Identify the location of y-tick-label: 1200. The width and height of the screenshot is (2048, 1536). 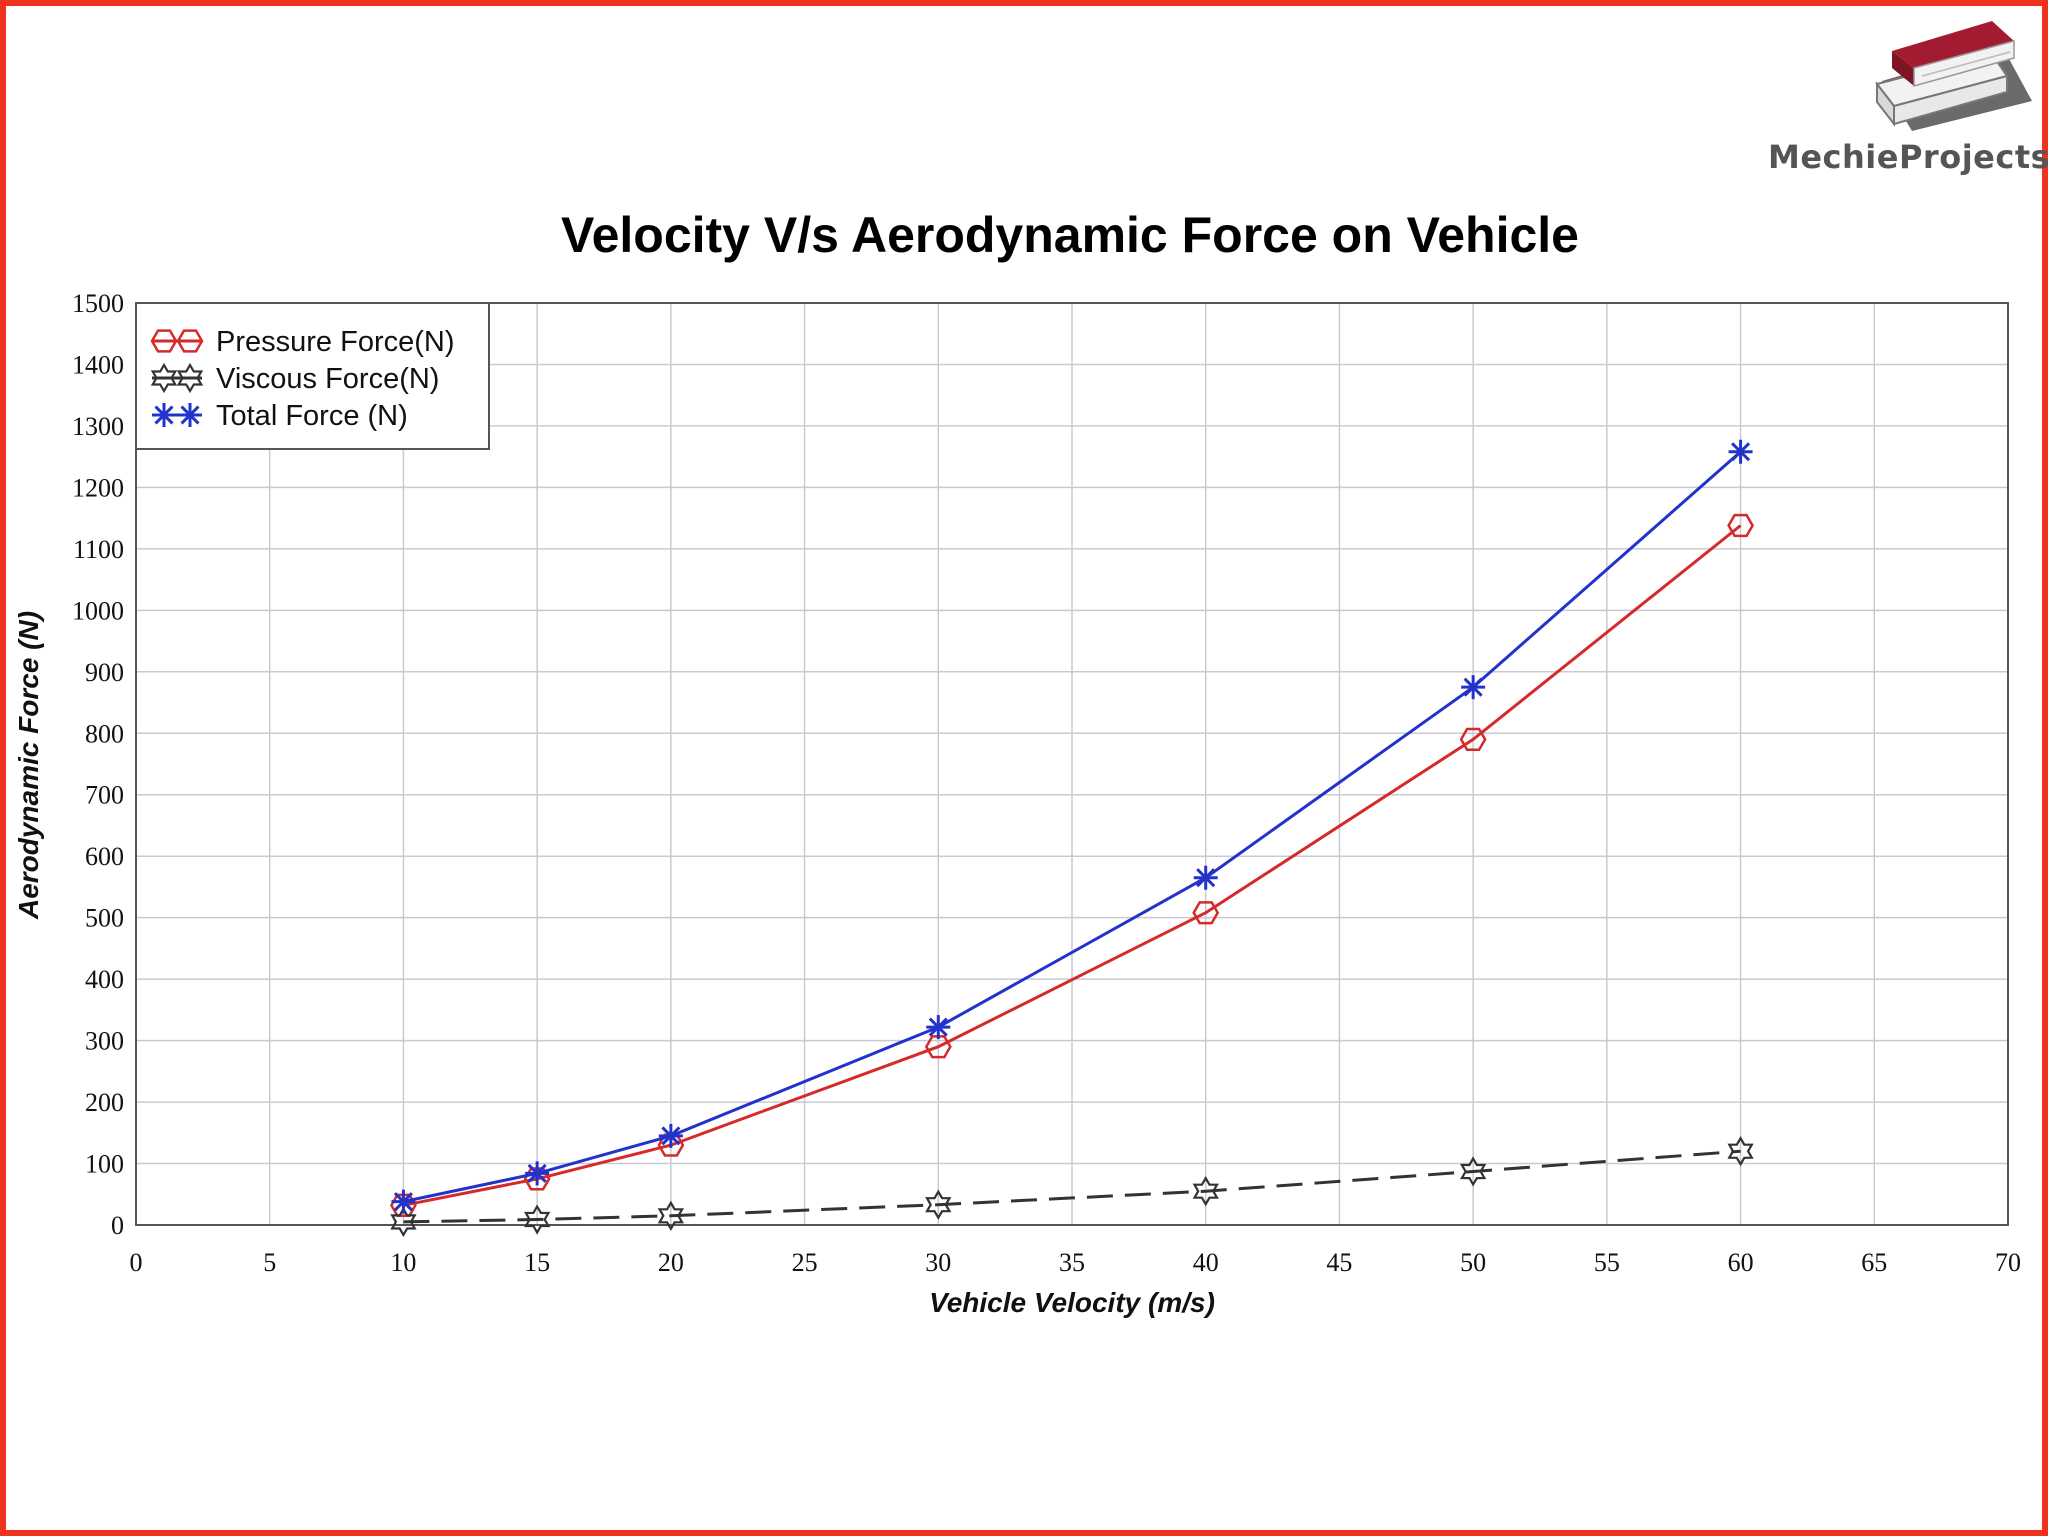
(98, 487).